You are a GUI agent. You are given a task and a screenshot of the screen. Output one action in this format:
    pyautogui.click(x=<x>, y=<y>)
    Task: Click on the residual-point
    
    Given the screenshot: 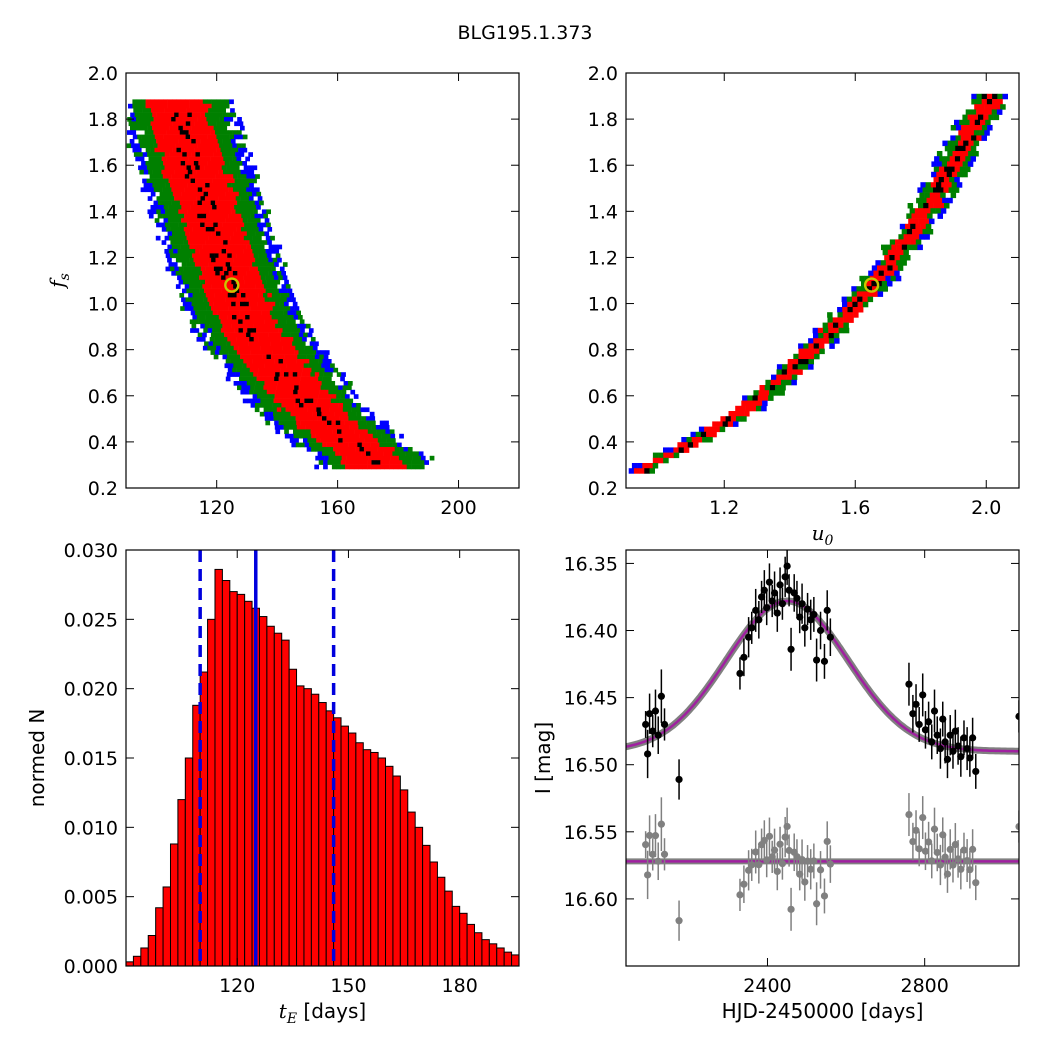 What is the action you would take?
    pyautogui.click(x=964, y=850)
    